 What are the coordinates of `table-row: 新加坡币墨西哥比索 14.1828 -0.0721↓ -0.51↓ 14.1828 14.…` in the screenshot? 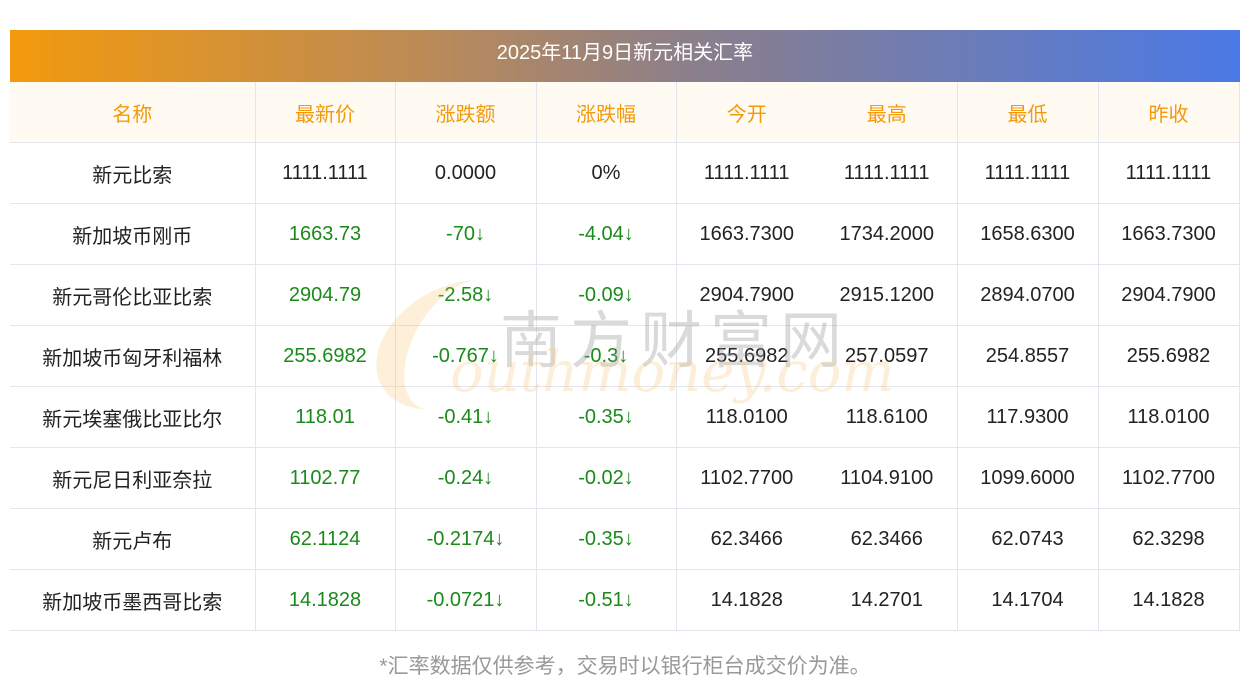 It's located at (625, 600).